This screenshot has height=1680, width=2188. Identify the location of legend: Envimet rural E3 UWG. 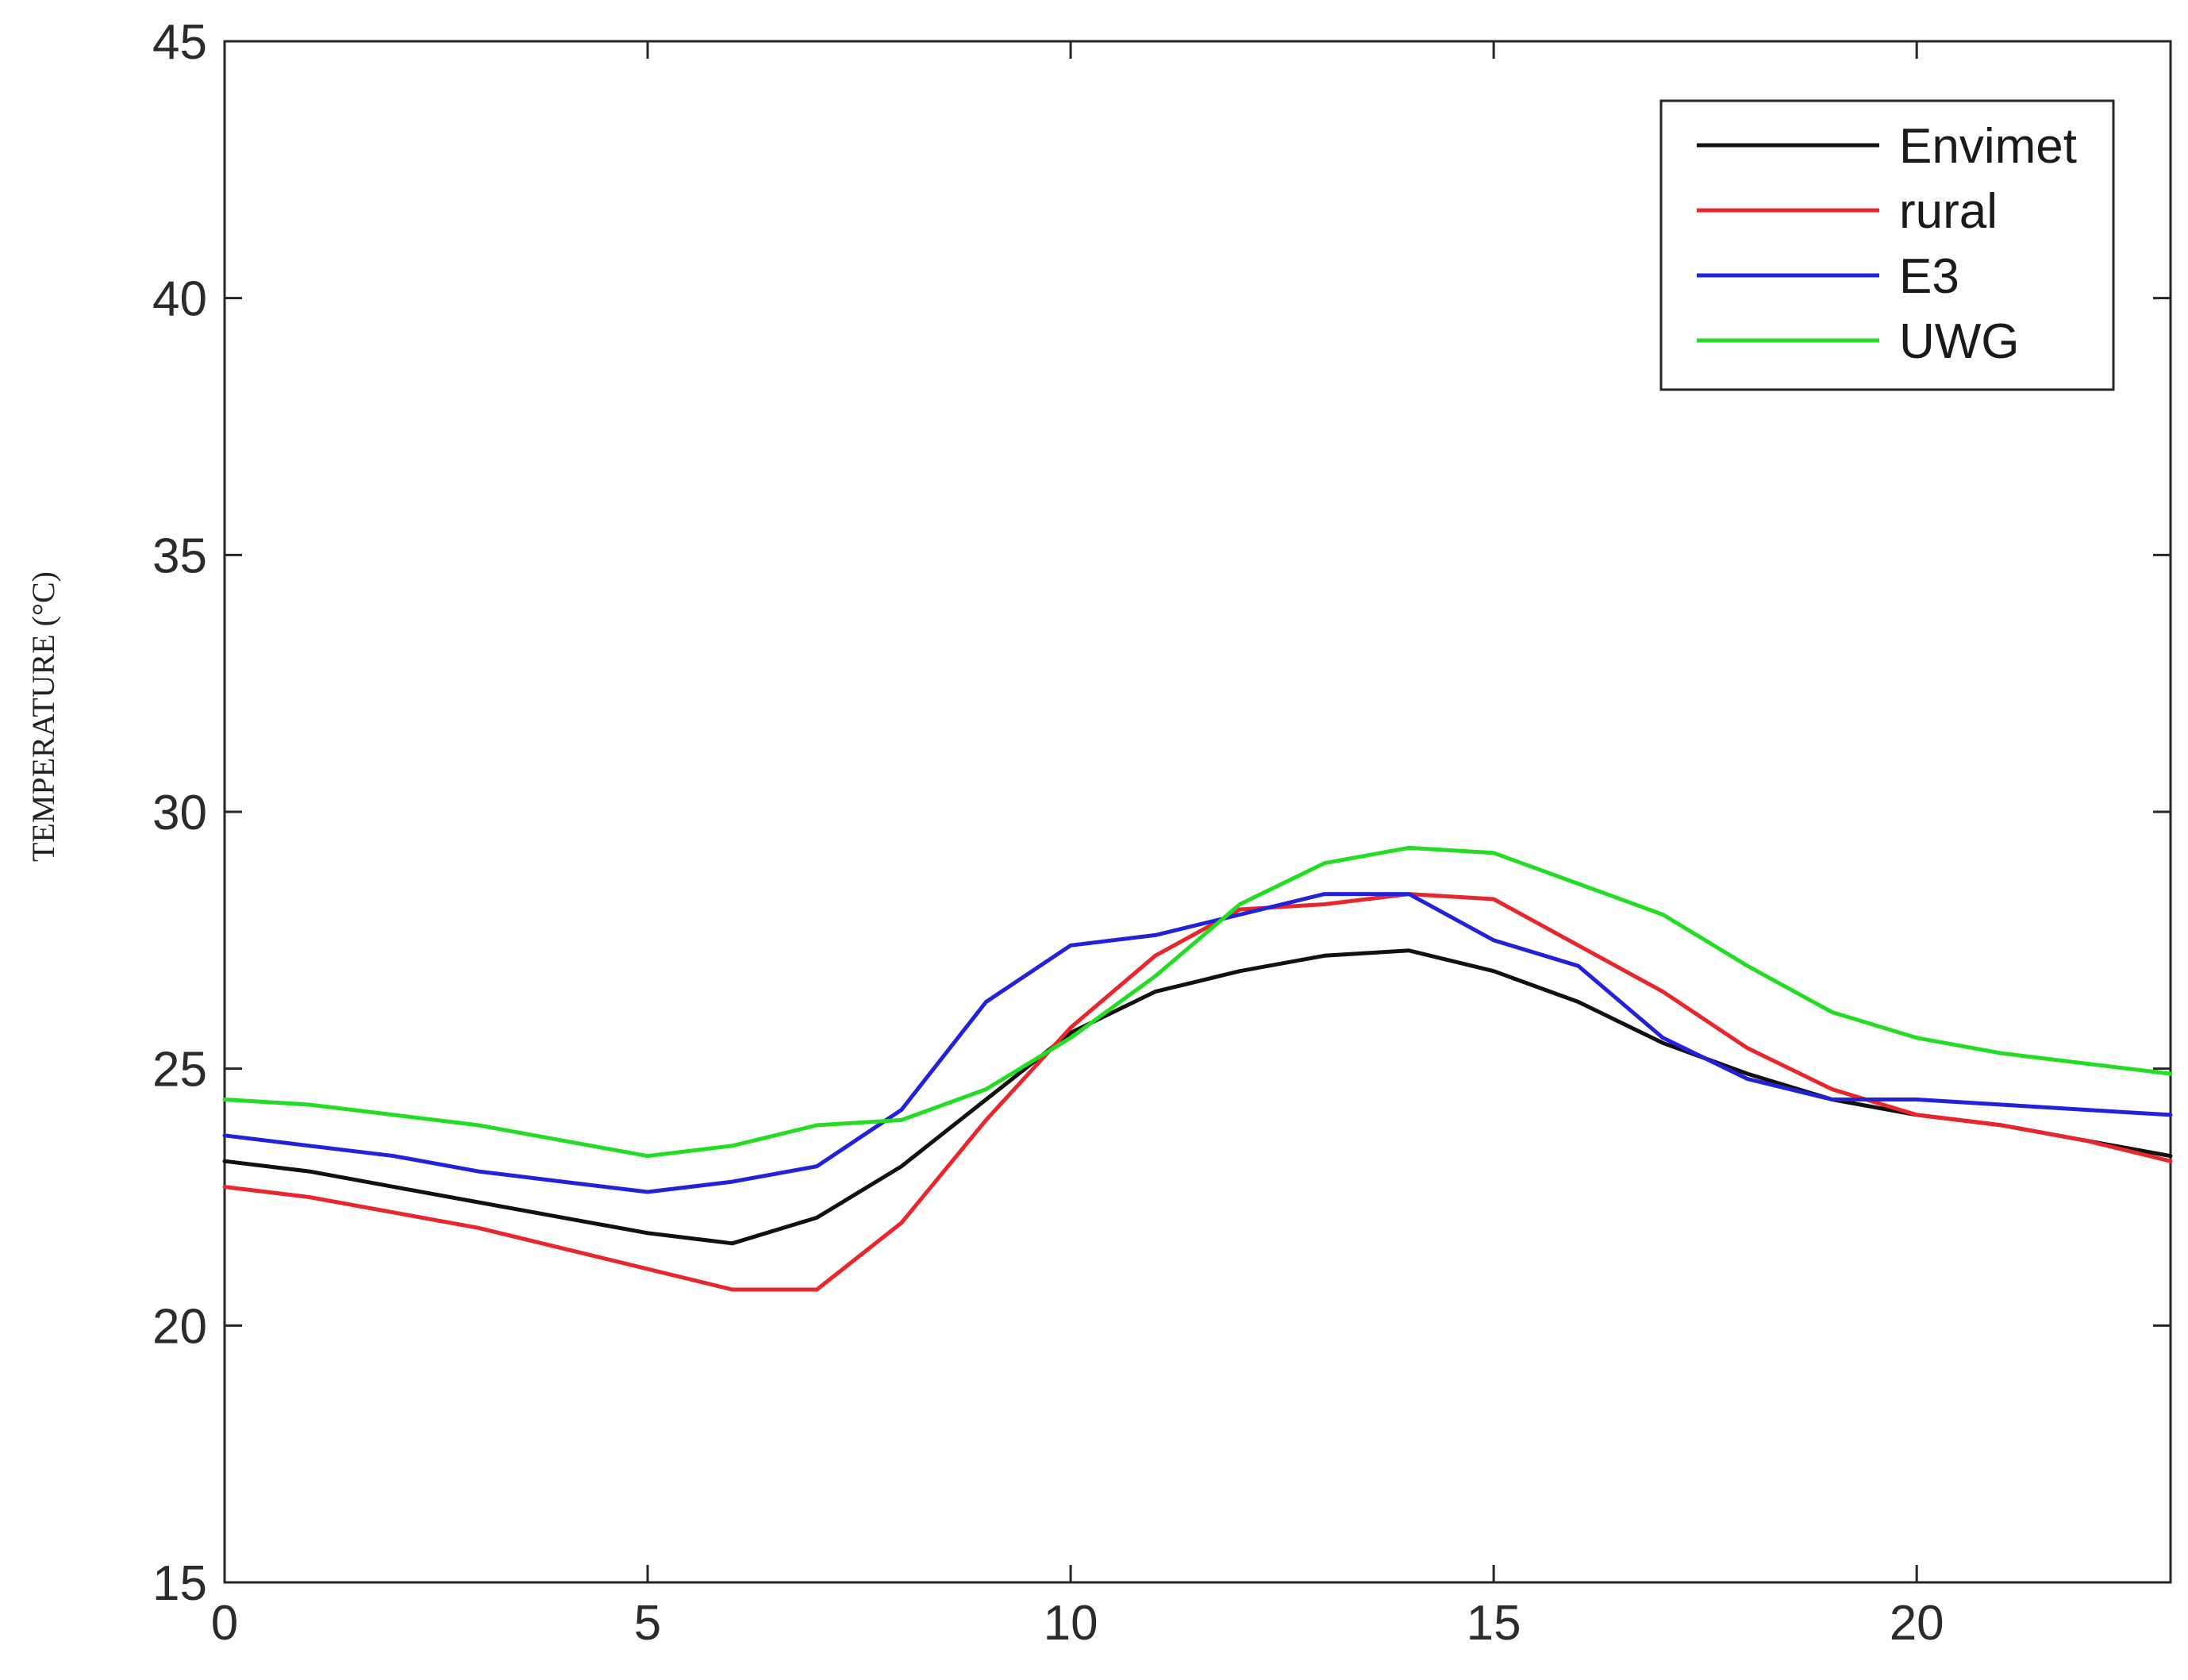
(1887, 245).